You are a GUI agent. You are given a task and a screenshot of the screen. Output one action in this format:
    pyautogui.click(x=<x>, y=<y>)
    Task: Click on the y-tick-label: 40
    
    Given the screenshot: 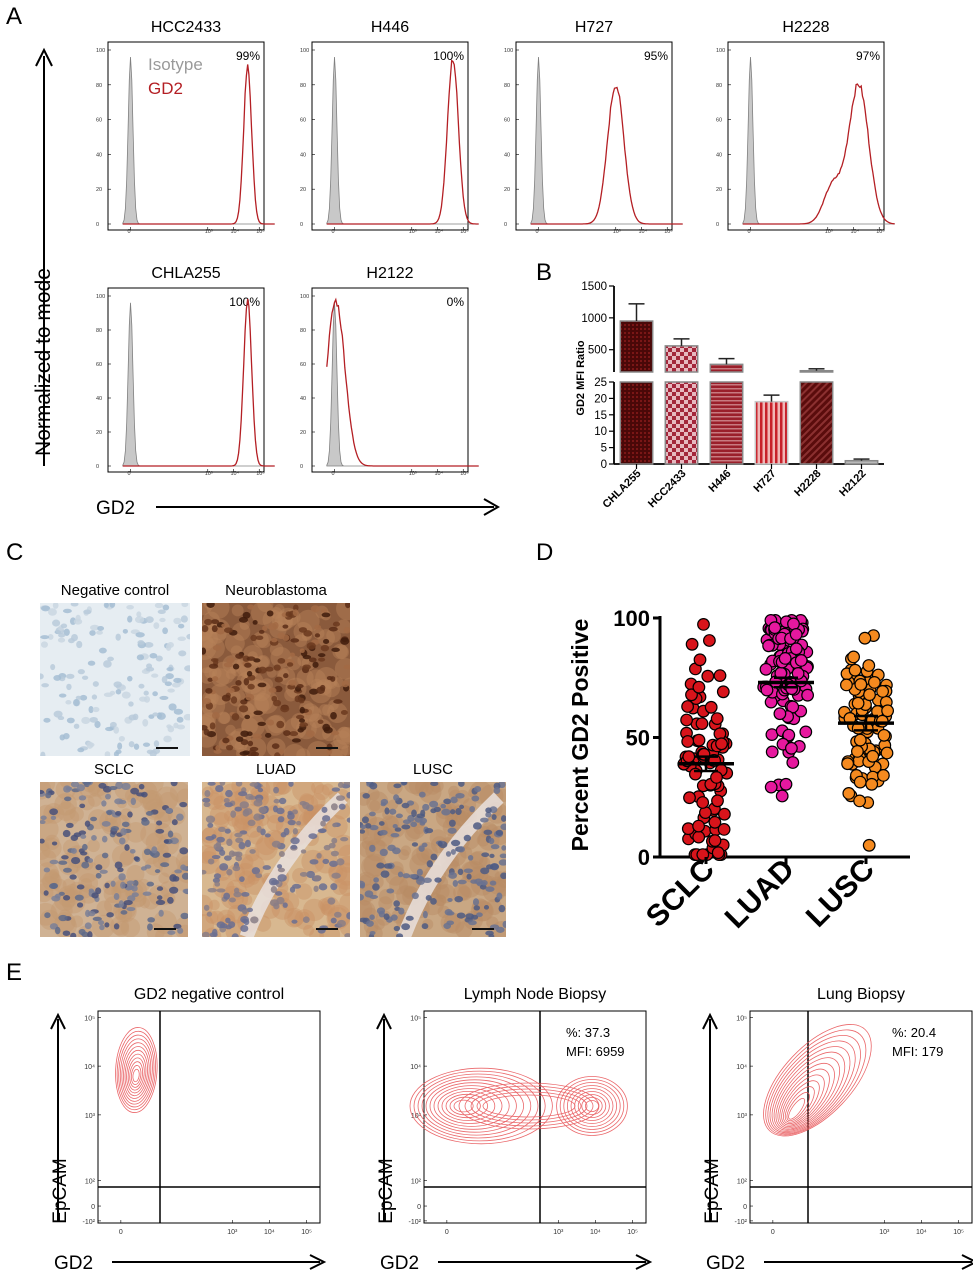 What is the action you would take?
    pyautogui.click(x=719, y=155)
    